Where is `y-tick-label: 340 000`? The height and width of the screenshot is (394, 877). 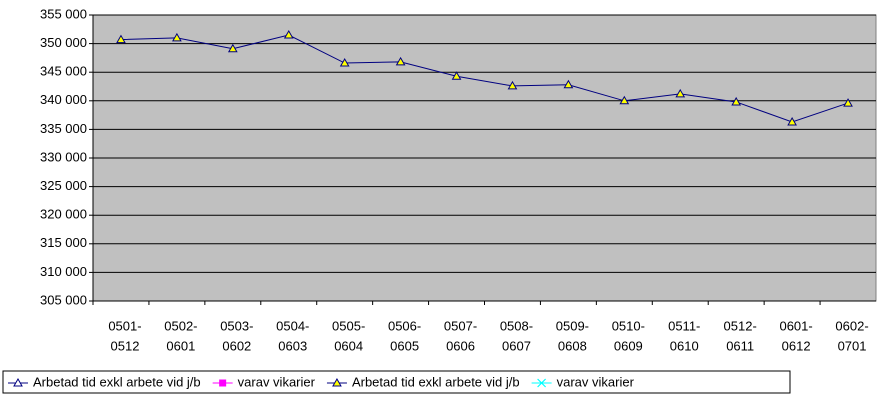 y-tick-label: 340 000 is located at coordinates (63, 99).